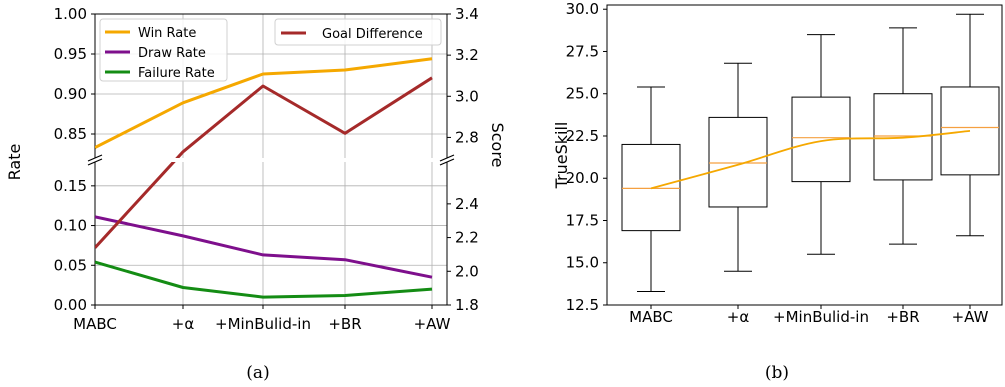 The height and width of the screenshot is (387, 1005). I want to click on y2tick-label-1: 2.0, so click(467, 271).